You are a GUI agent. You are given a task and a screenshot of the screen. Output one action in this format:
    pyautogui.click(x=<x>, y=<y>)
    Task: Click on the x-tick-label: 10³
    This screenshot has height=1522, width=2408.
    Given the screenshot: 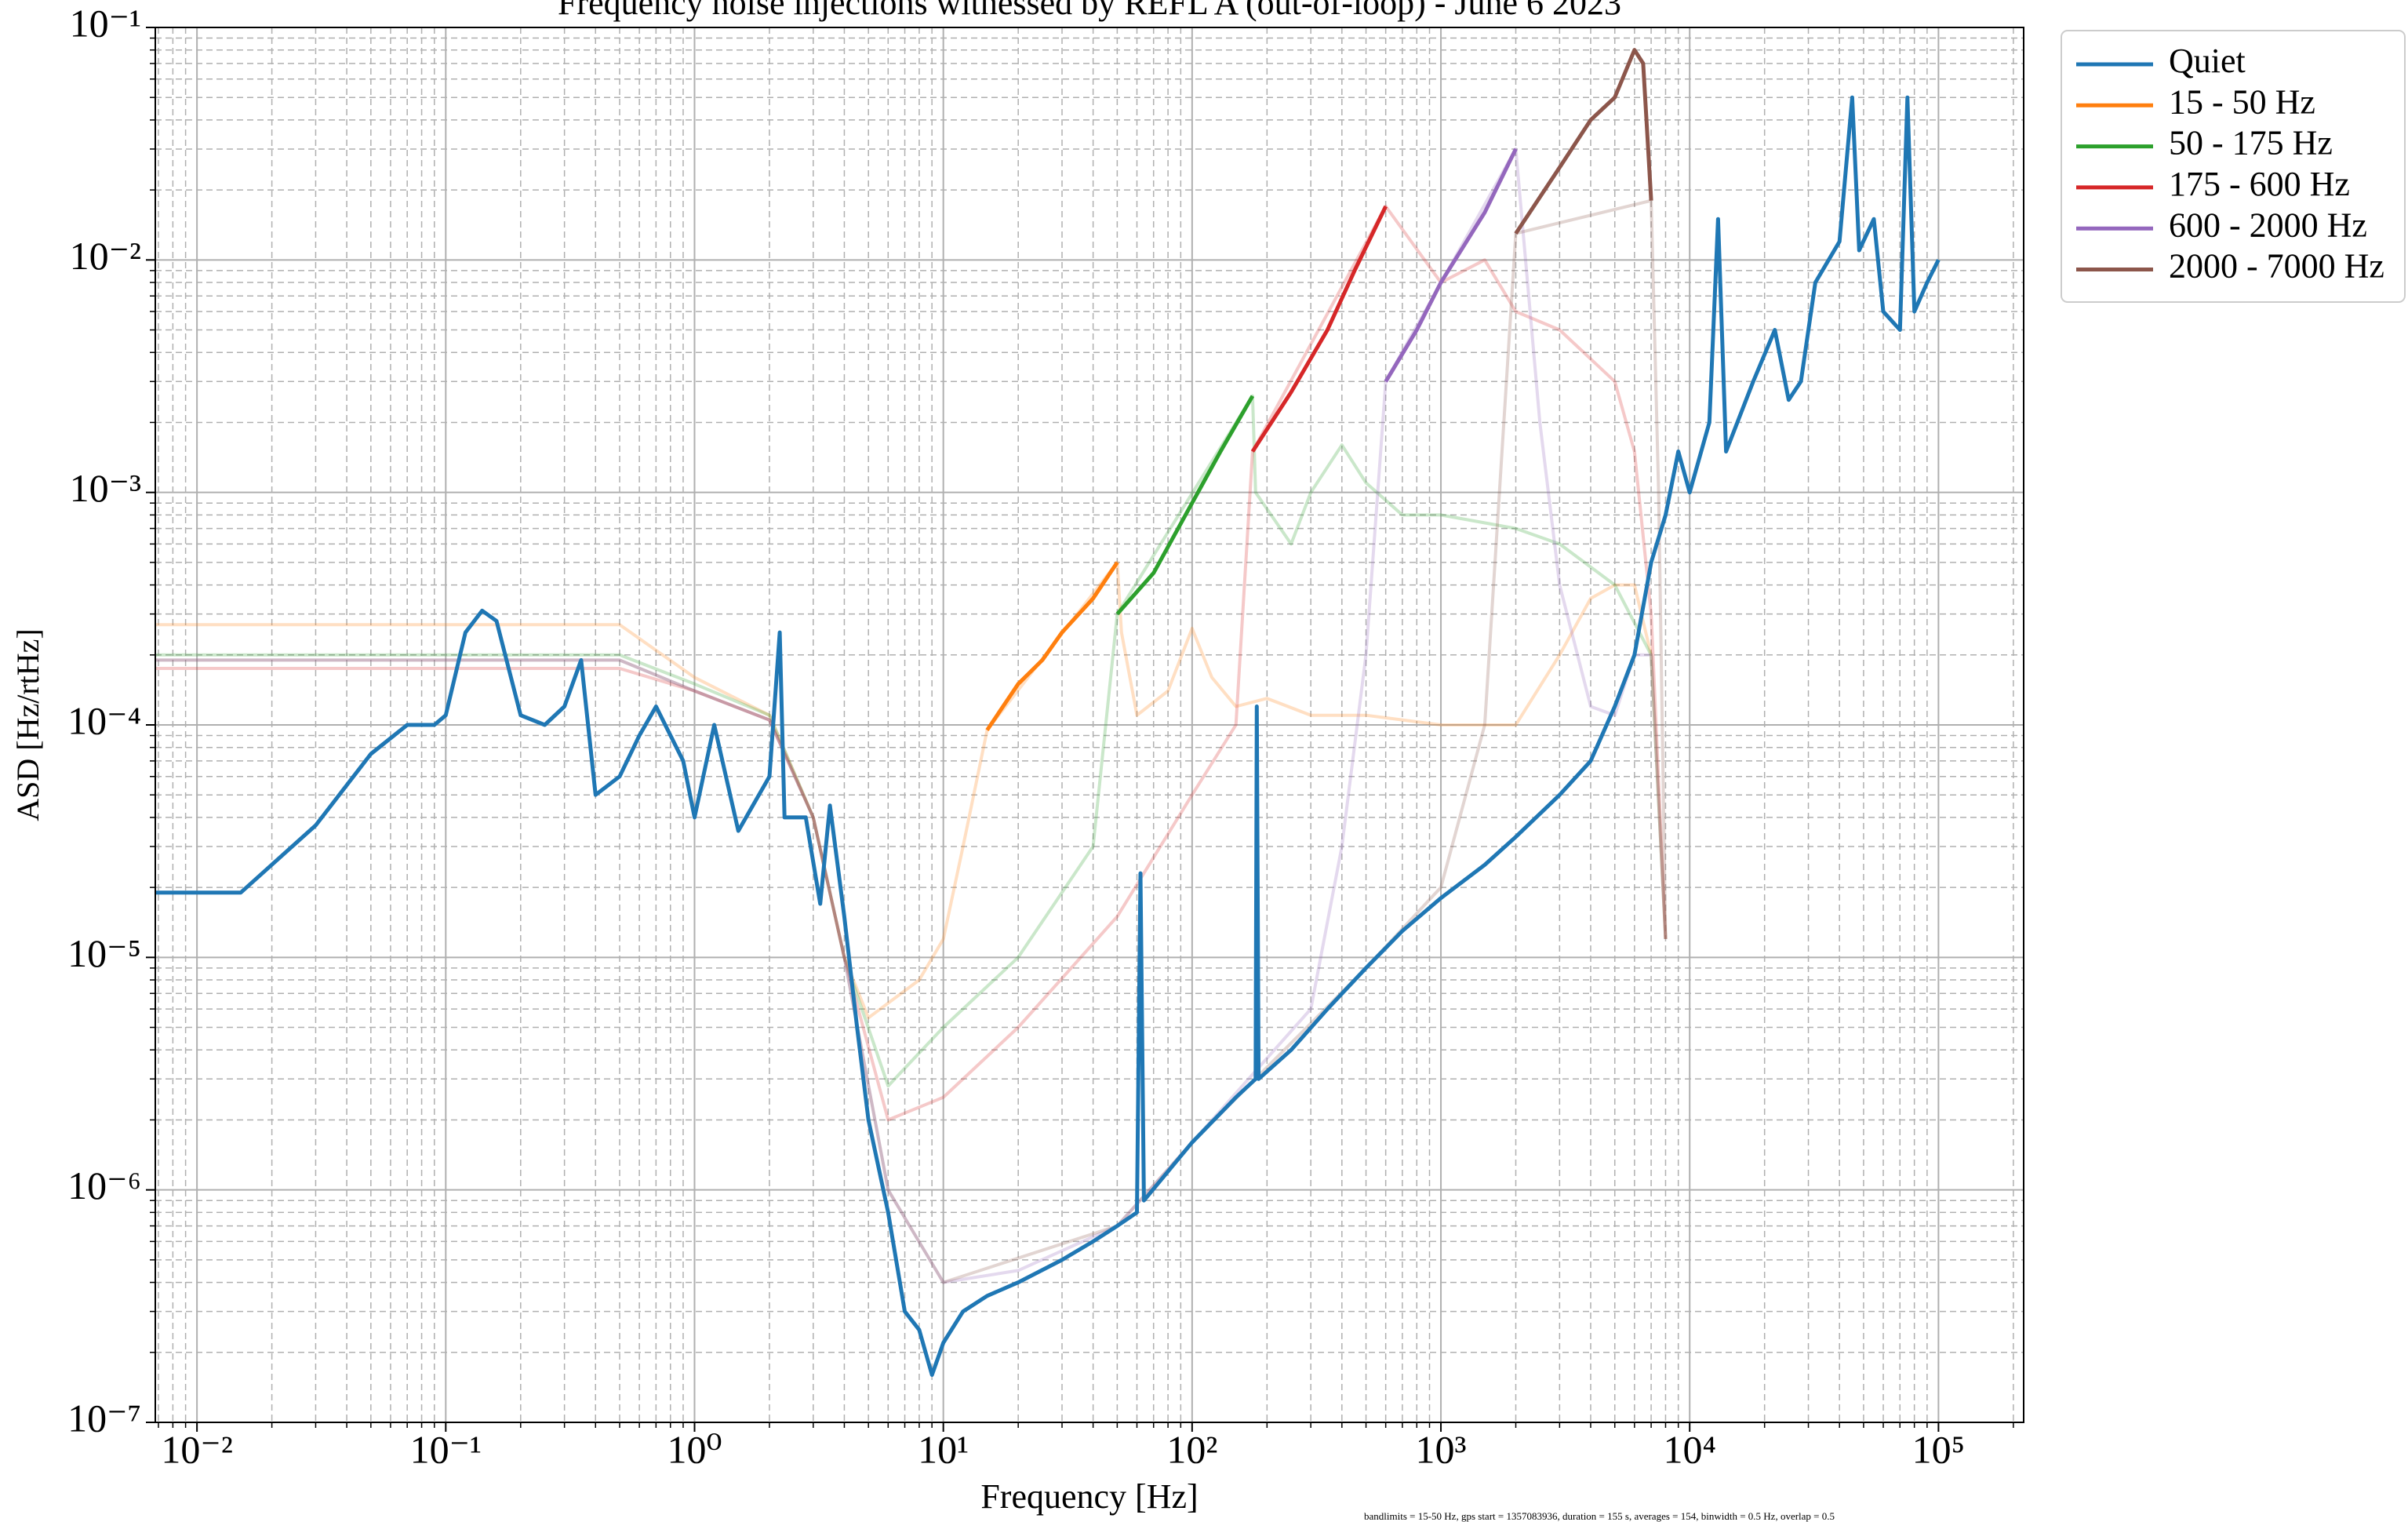 What is the action you would take?
    pyautogui.click(x=1441, y=1449)
    